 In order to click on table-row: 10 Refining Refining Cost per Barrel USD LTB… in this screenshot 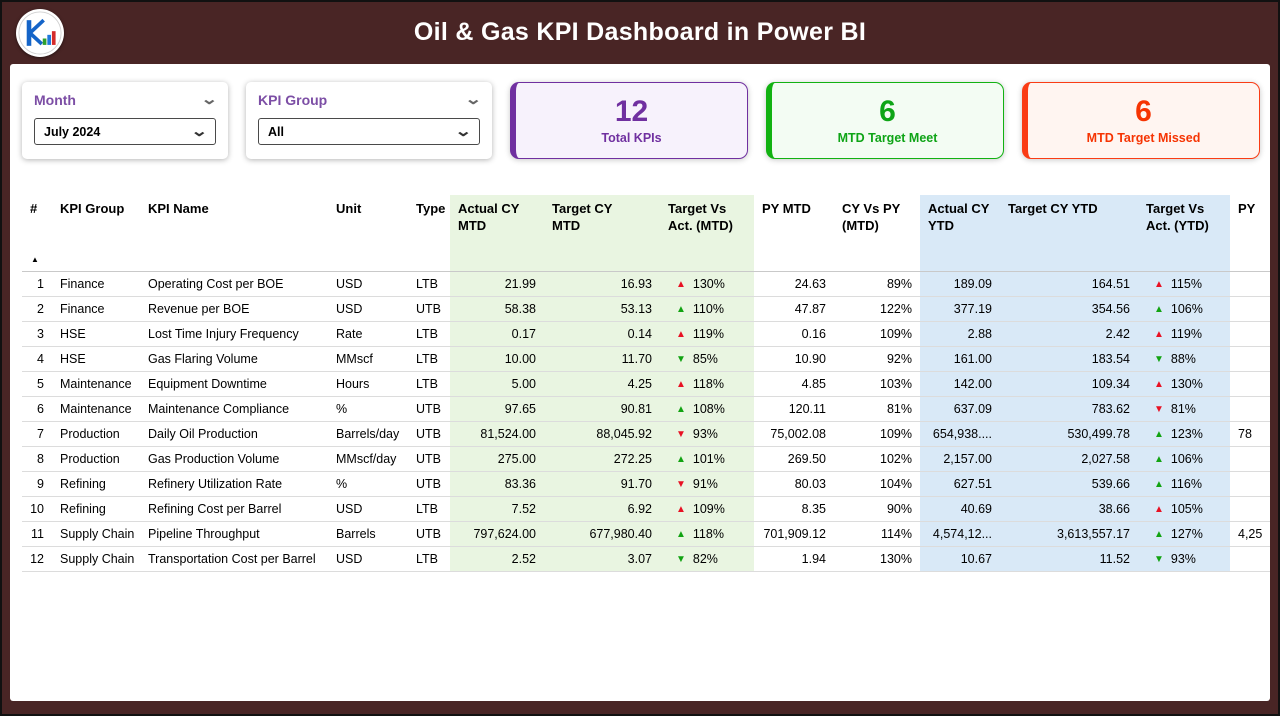, I will do `click(646, 509)`.